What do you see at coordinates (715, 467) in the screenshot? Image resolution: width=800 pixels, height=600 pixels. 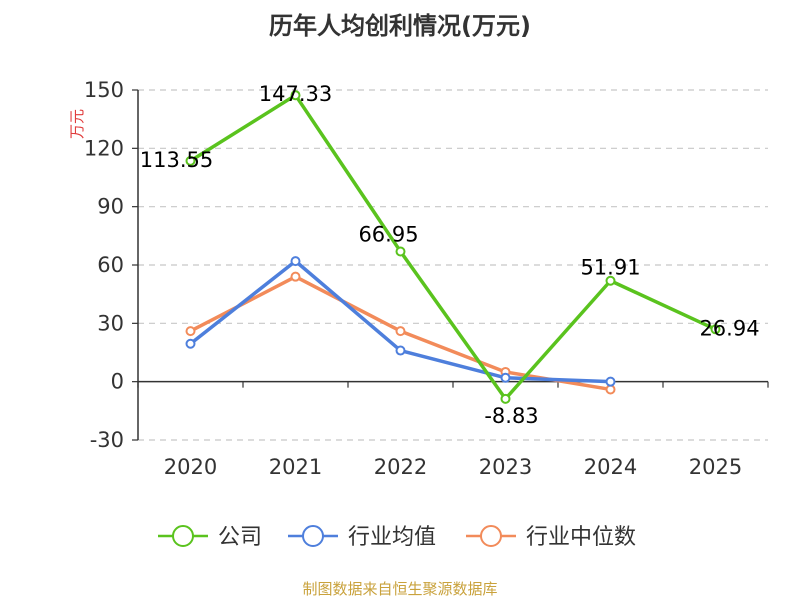 I see `x-tick-label: 2025` at bounding box center [715, 467].